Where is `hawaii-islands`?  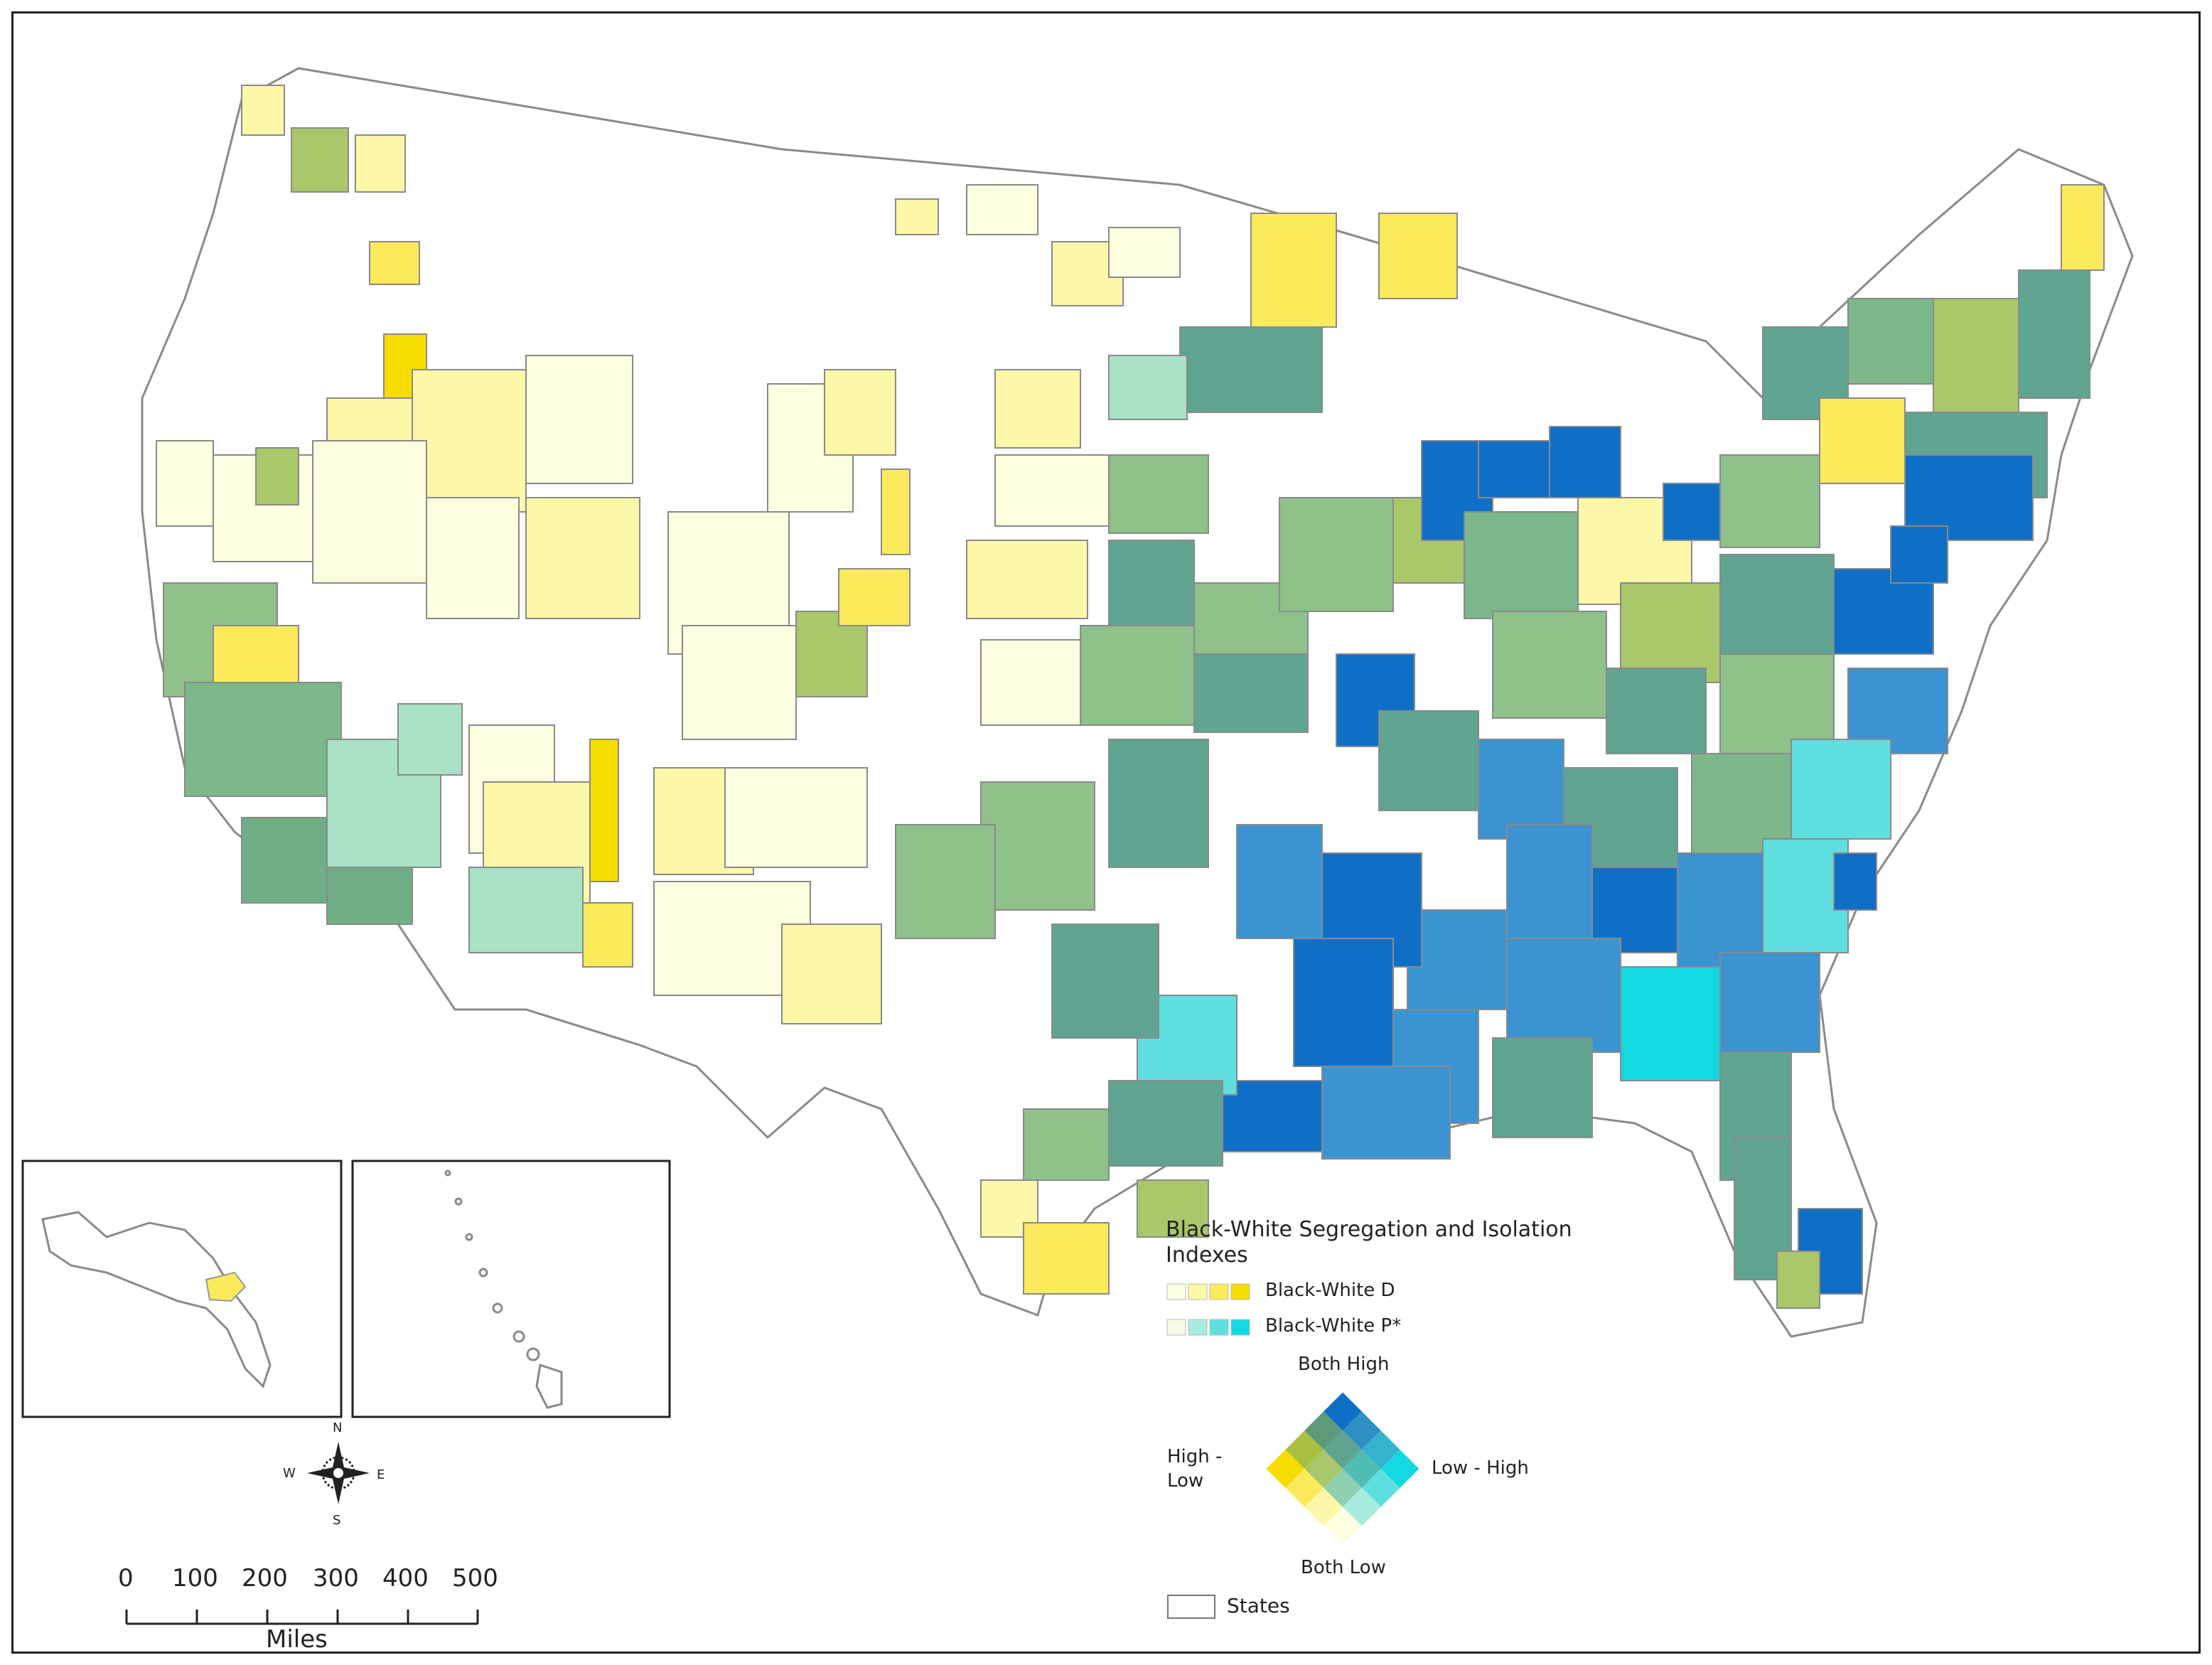
hawaii-islands is located at coordinates (503, 1289).